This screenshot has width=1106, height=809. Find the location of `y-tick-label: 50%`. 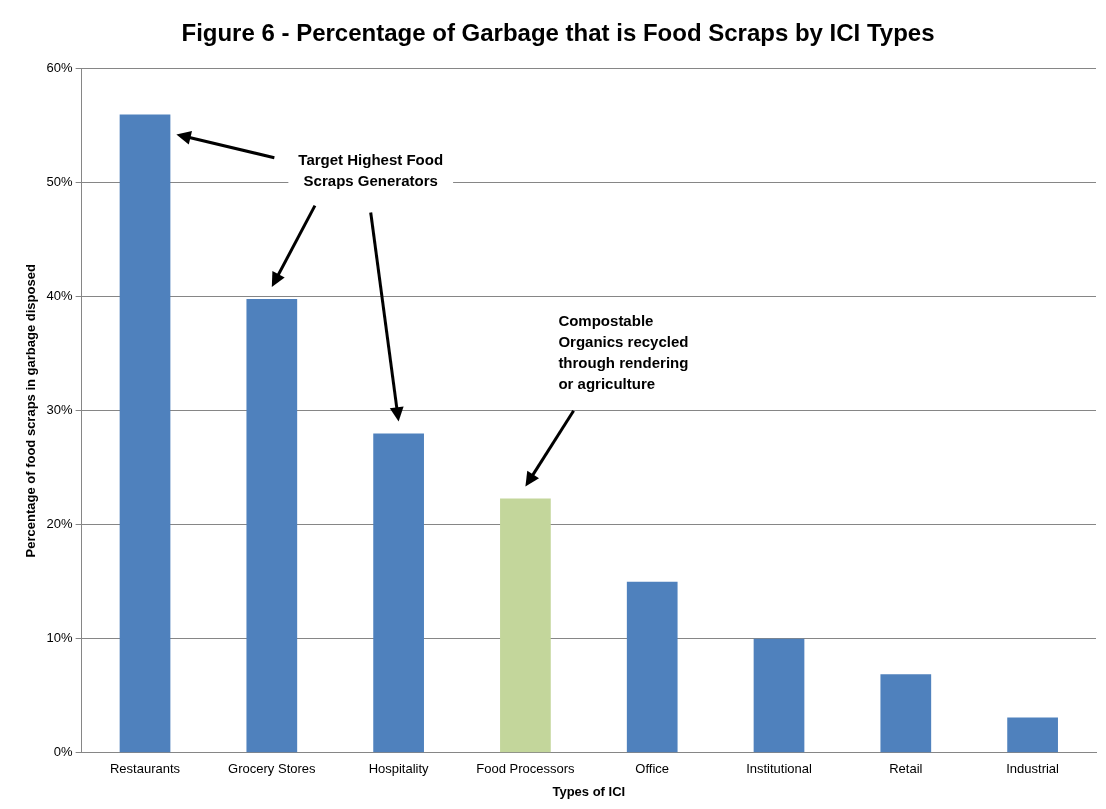

y-tick-label: 50% is located at coordinates (60, 182).